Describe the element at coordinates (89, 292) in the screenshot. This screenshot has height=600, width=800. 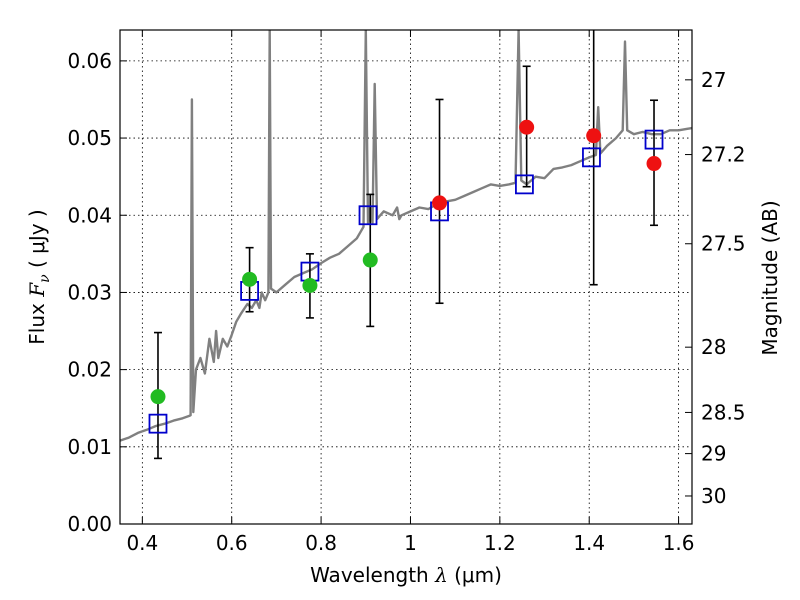
I see `y-tick-label: 0.03` at that location.